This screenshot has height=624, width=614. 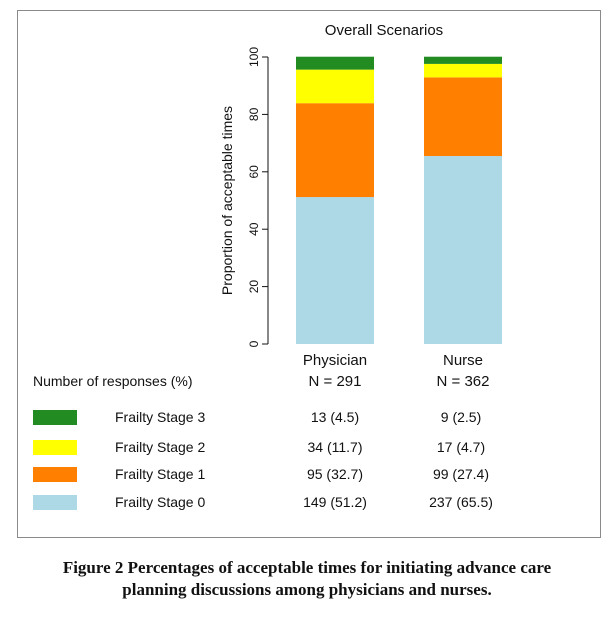 I want to click on legend-row: Frailty Stage 3 13 (4.5) 9 (2.5), so click(x=313, y=418).